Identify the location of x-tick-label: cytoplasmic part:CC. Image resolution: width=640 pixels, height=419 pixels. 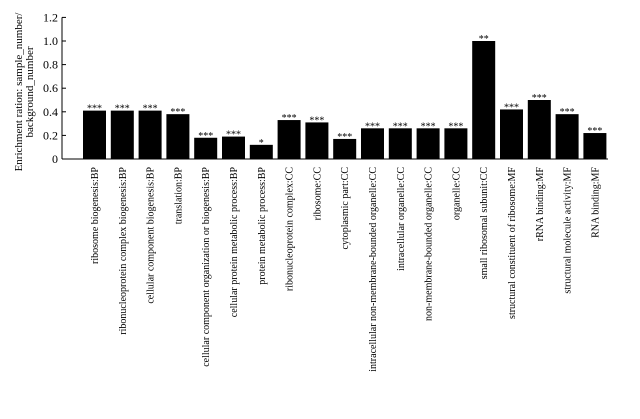
(345, 208).